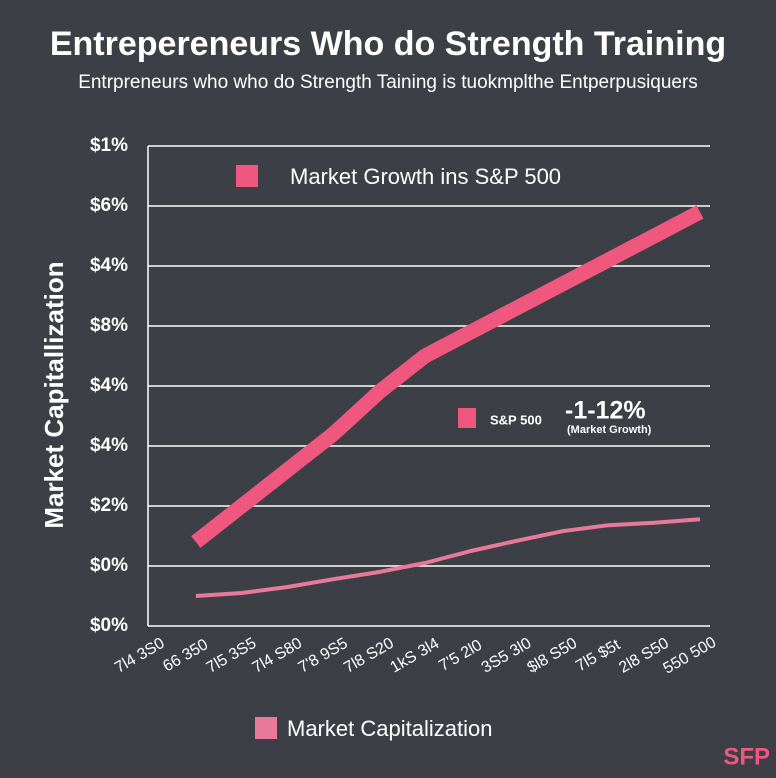  I want to click on y-tick-label: $8%, so click(109, 325).